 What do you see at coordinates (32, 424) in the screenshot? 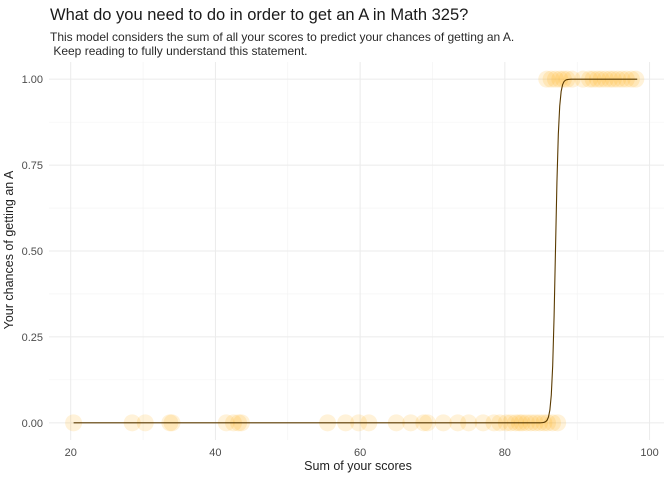
I see `y-tick-label: 0.00` at bounding box center [32, 424].